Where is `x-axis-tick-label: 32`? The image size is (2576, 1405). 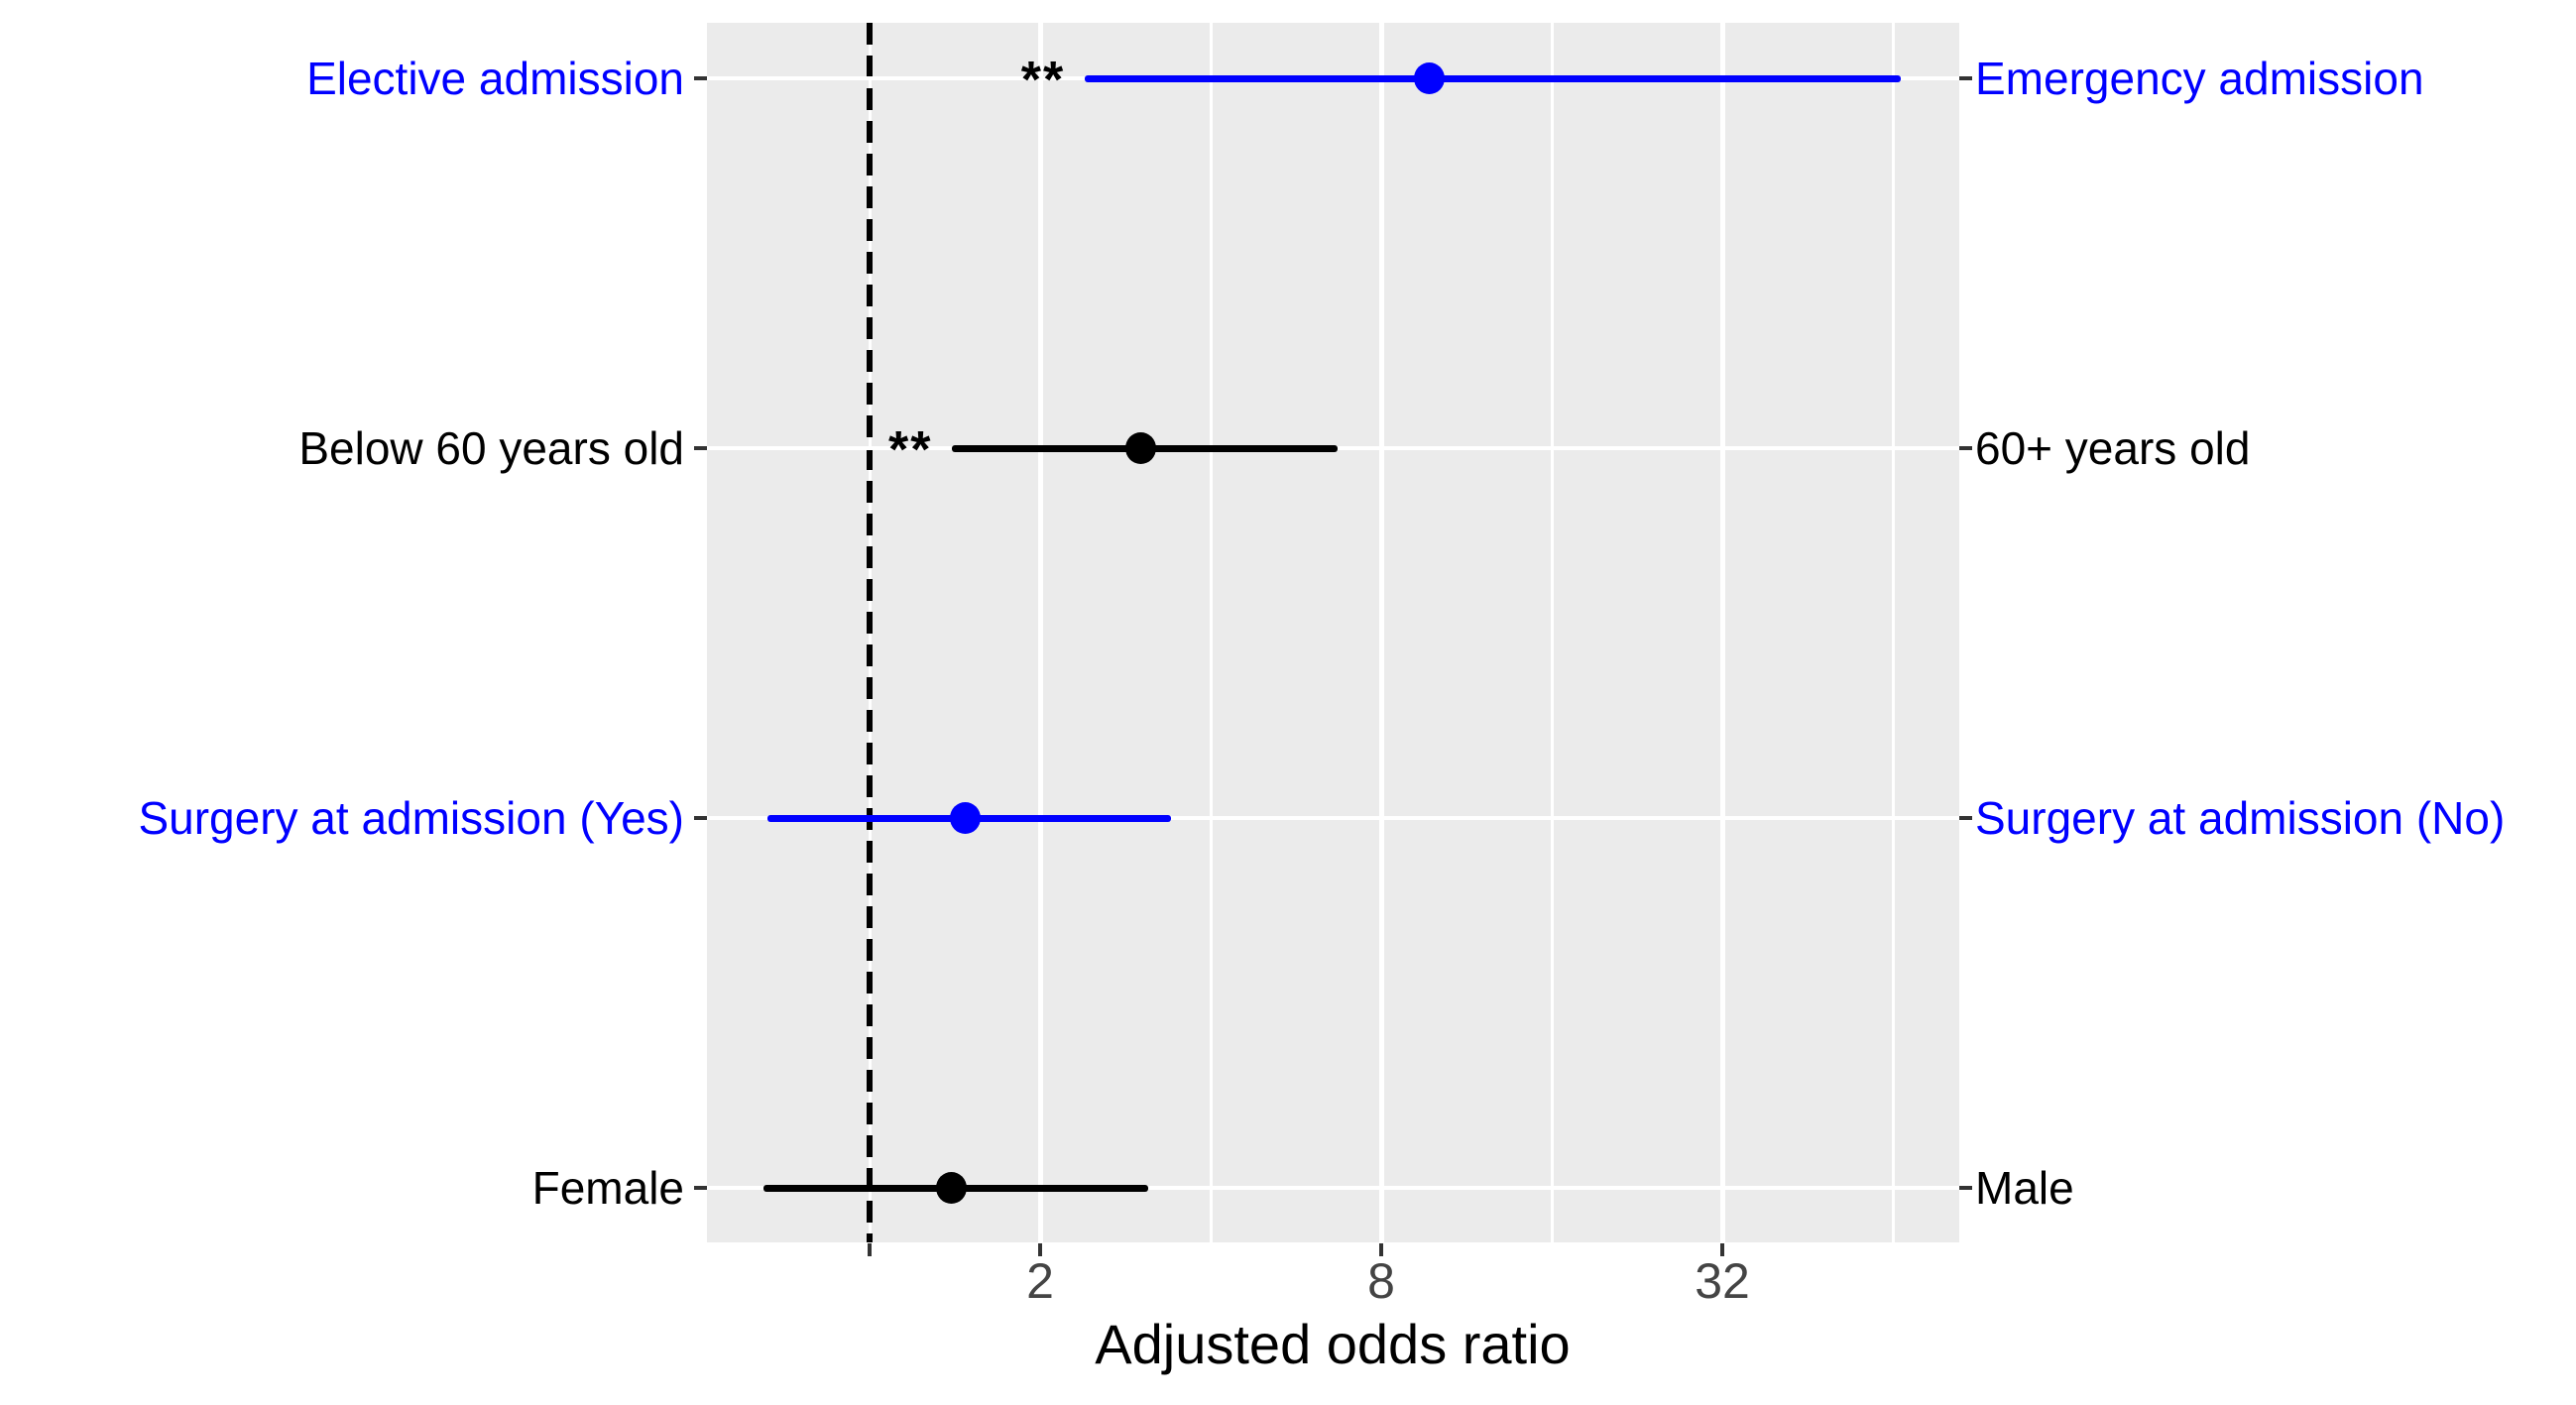
x-axis-tick-label: 32 is located at coordinates (1723, 1281).